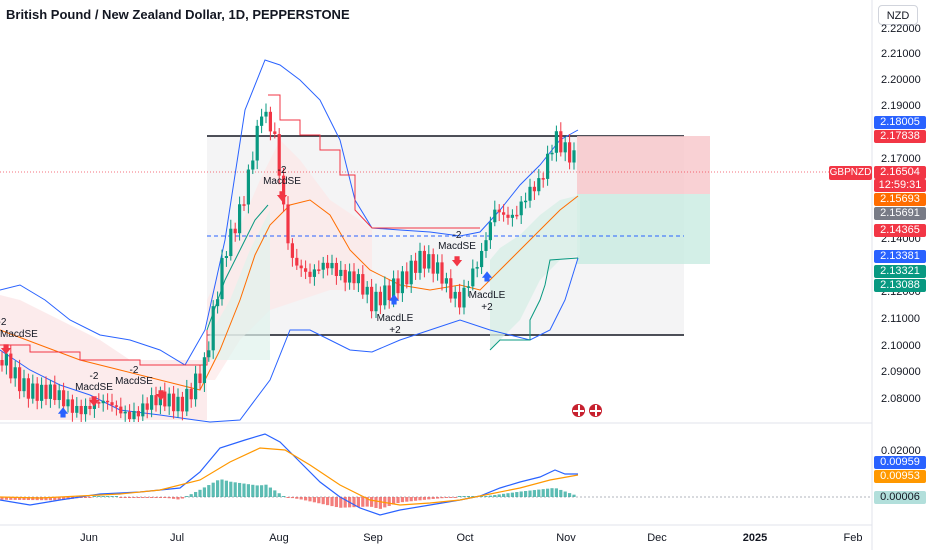 The height and width of the screenshot is (550, 932). Describe the element at coordinates (465, 538) in the screenshot. I see `time-tick: Oct` at that location.